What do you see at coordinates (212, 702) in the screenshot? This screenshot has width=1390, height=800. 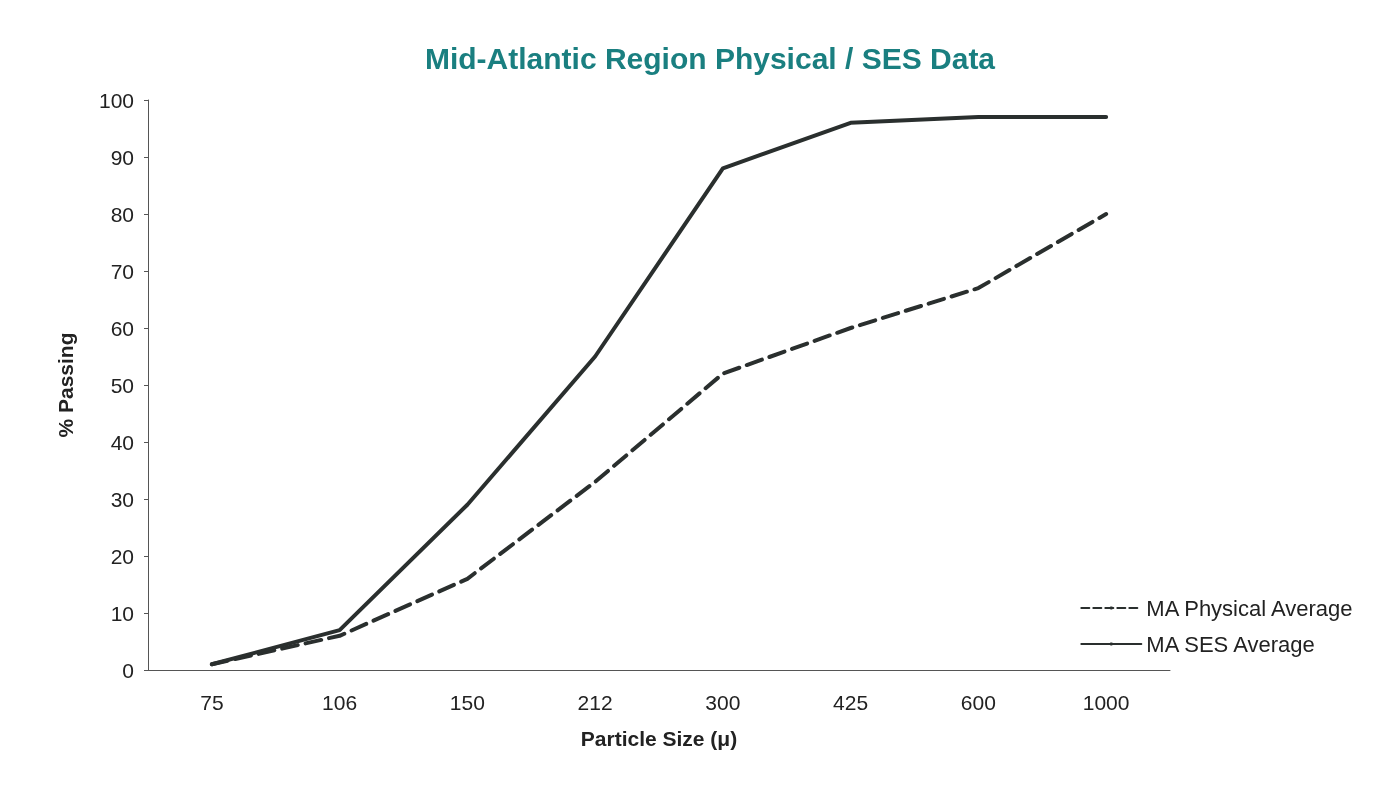 I see `x-tick-label: 75` at bounding box center [212, 702].